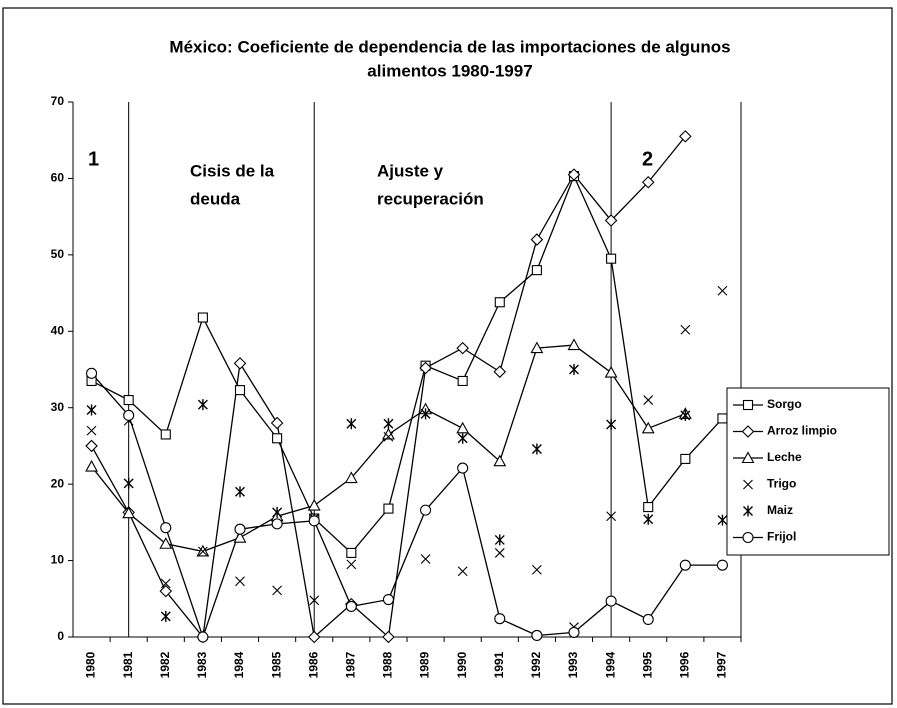 The width and height of the screenshot is (897, 708). What do you see at coordinates (784, 457) in the screenshot?
I see `legend-label: Leche` at bounding box center [784, 457].